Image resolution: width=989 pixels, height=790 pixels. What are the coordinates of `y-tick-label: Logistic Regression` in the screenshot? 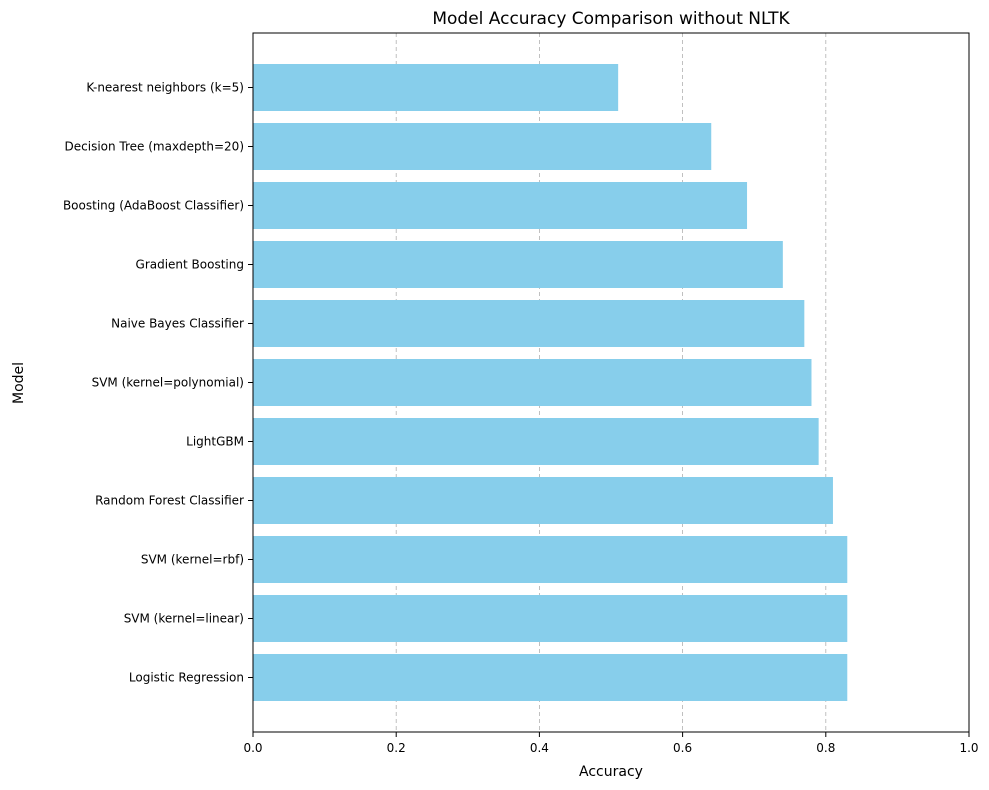 It's located at (186, 678).